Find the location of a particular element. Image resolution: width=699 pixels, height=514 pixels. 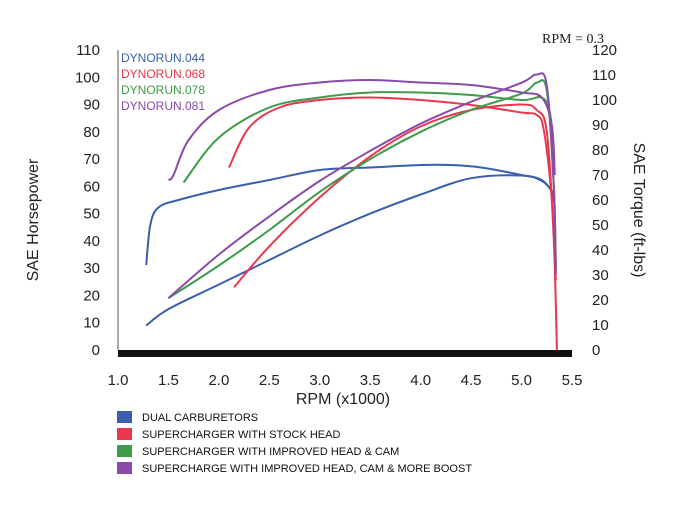

left-tick-label: 10 is located at coordinates (91, 323).